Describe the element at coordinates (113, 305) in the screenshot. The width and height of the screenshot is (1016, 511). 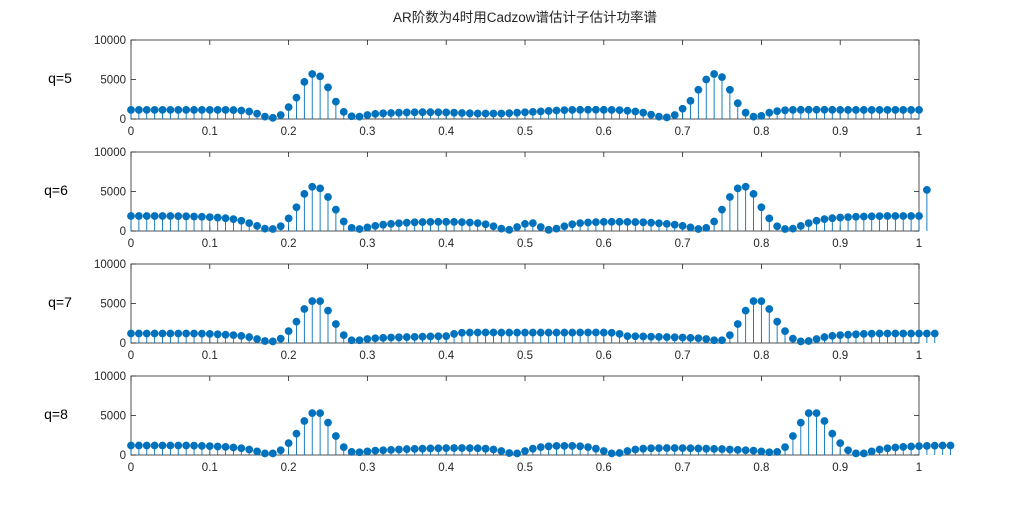
I see `y-tick-label: 5000` at that location.